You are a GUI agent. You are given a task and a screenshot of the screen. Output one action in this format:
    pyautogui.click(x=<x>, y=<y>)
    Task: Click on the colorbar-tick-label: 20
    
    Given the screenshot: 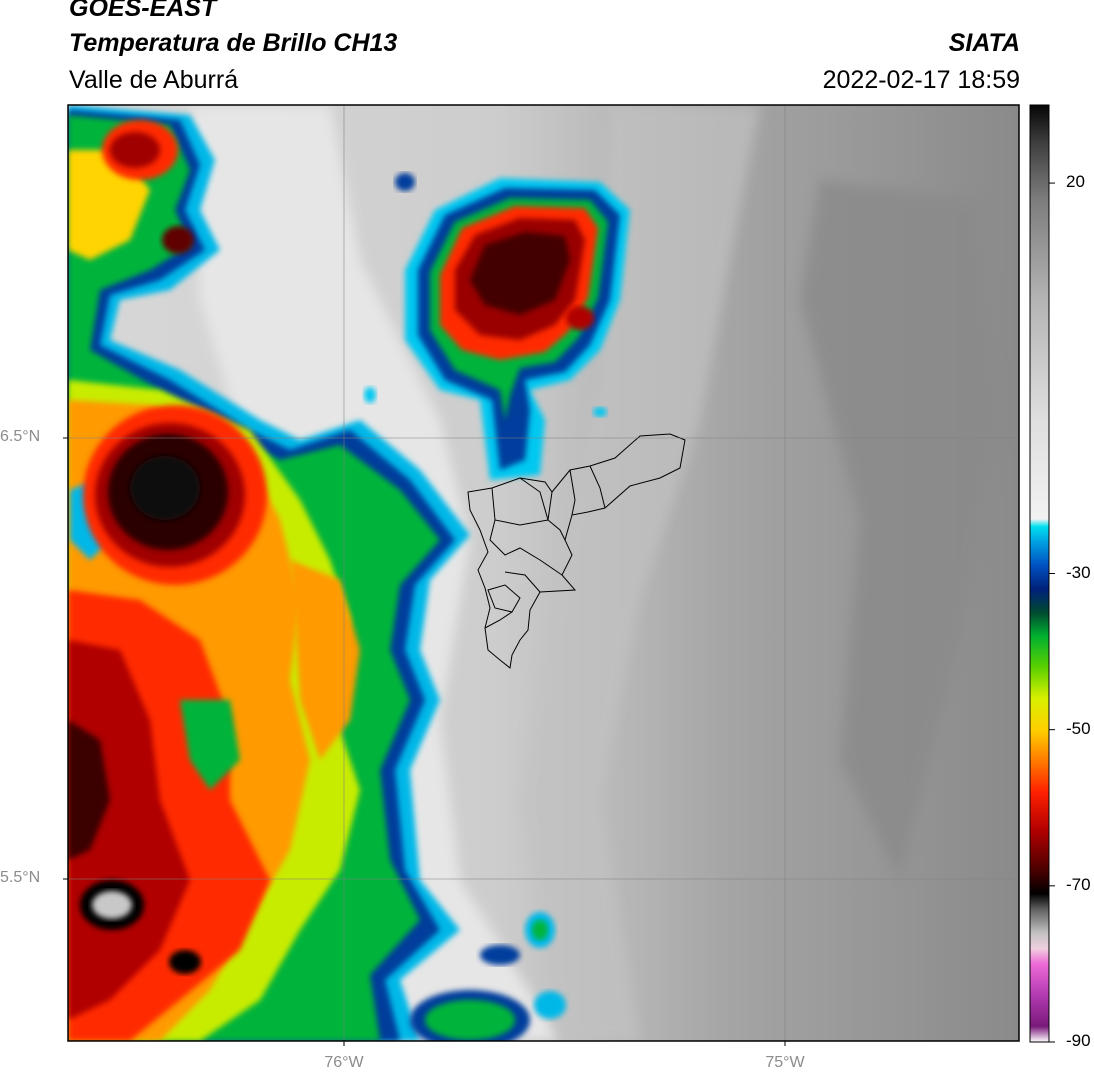 What is the action you would take?
    pyautogui.click(x=1075, y=182)
    